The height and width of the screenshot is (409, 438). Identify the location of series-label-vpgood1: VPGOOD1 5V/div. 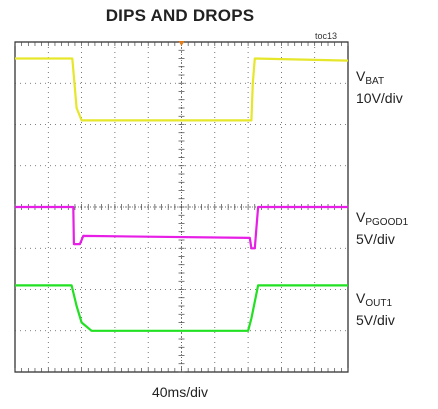
(382, 228).